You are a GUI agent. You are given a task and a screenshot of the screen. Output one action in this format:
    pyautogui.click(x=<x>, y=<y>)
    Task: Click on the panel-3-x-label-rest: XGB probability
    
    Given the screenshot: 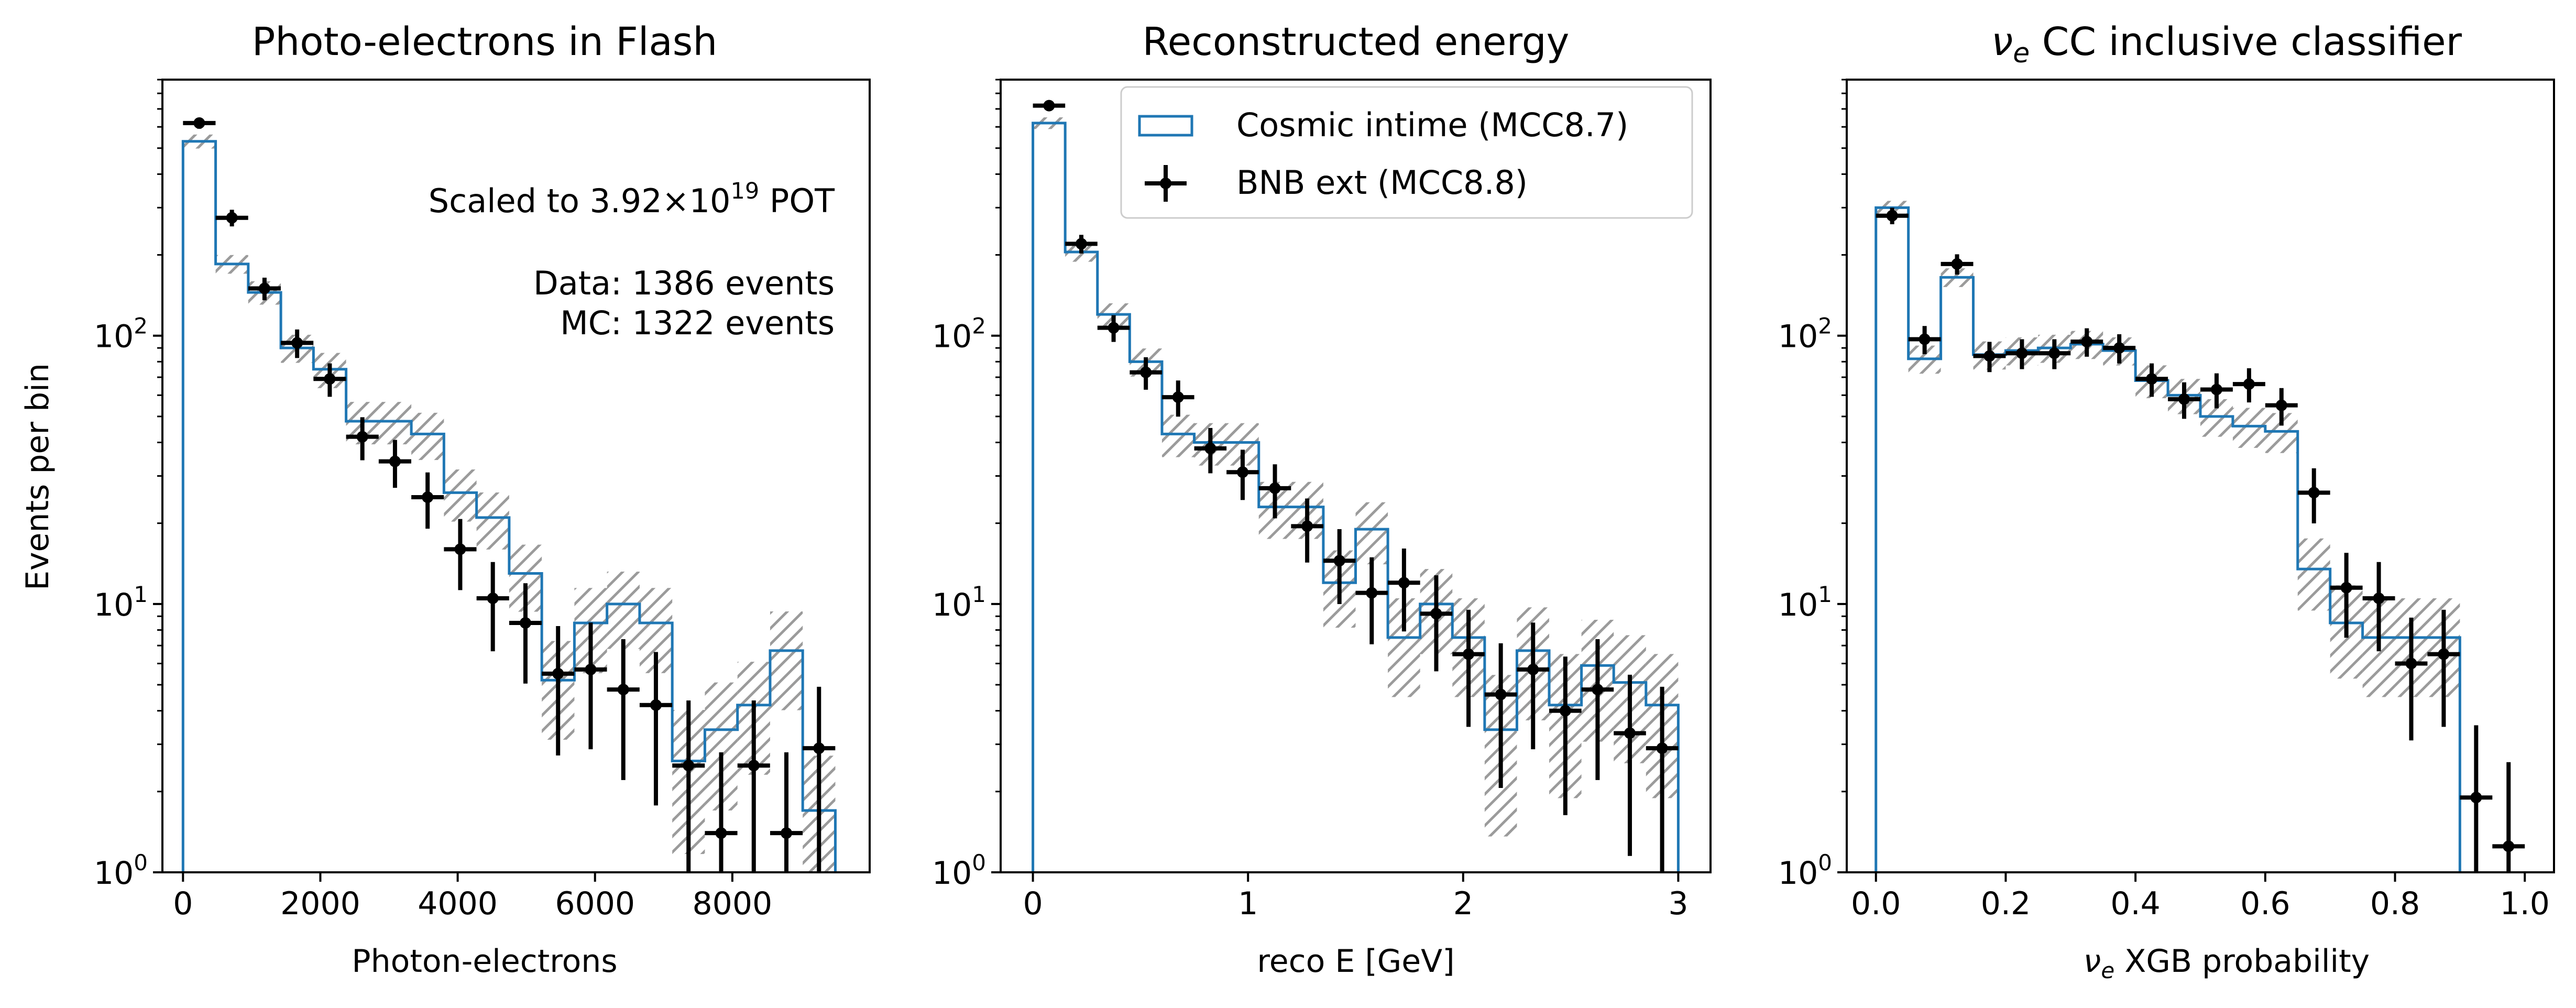 What is the action you would take?
    pyautogui.click(x=2242, y=962)
    